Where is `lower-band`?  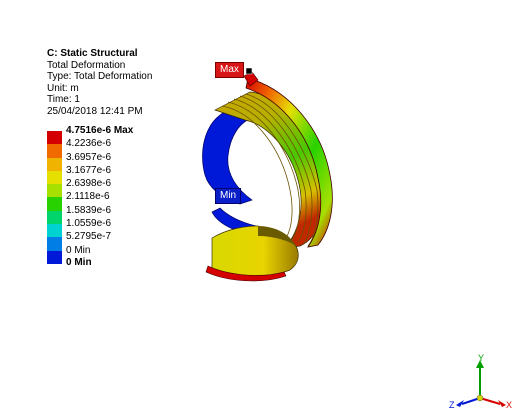 lower-band is located at coordinates (255, 251).